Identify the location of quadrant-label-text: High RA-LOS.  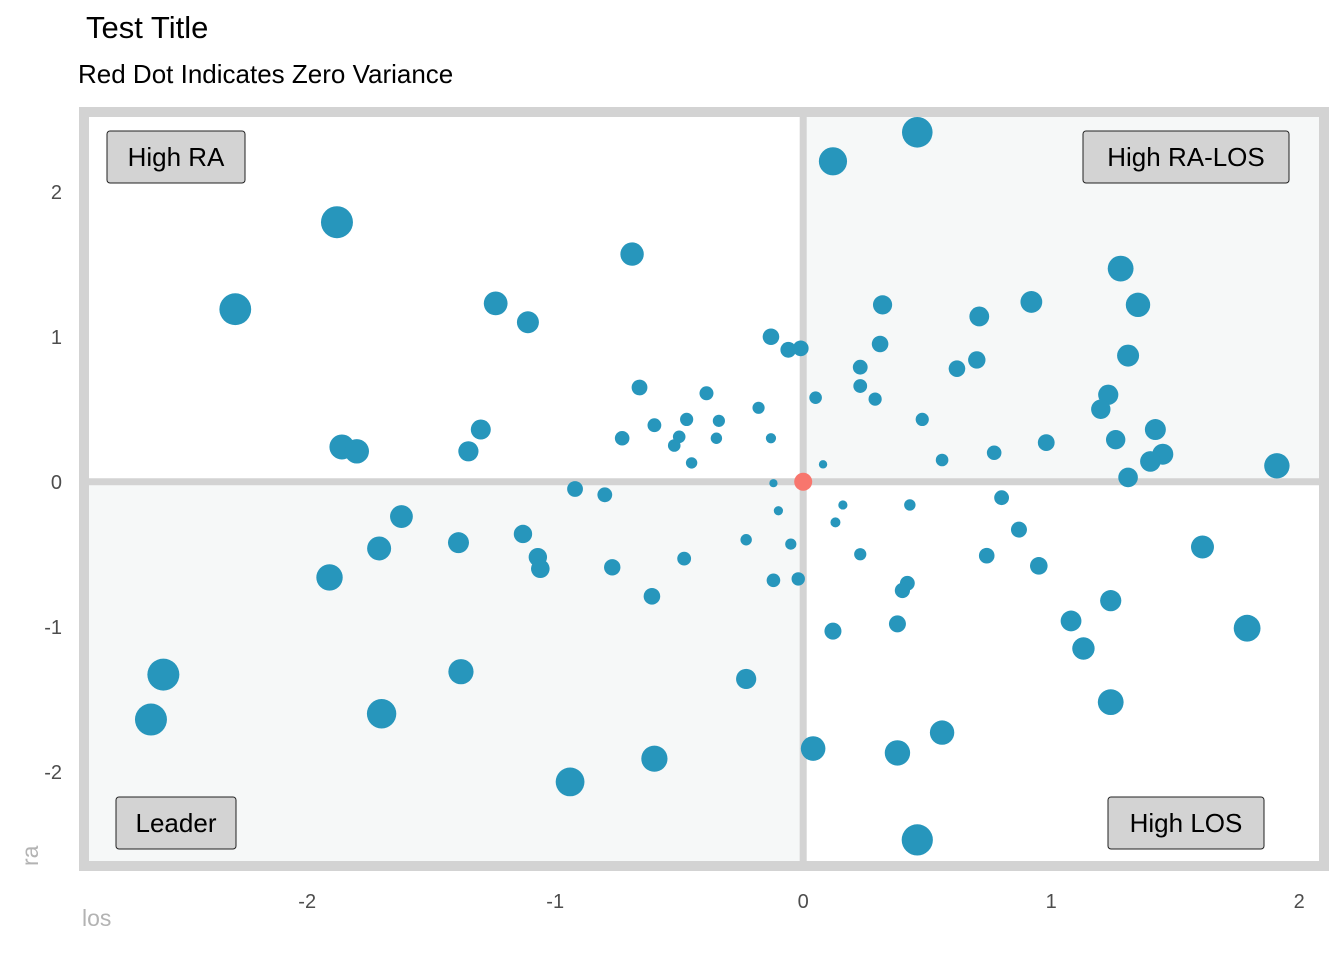
(1186, 157).